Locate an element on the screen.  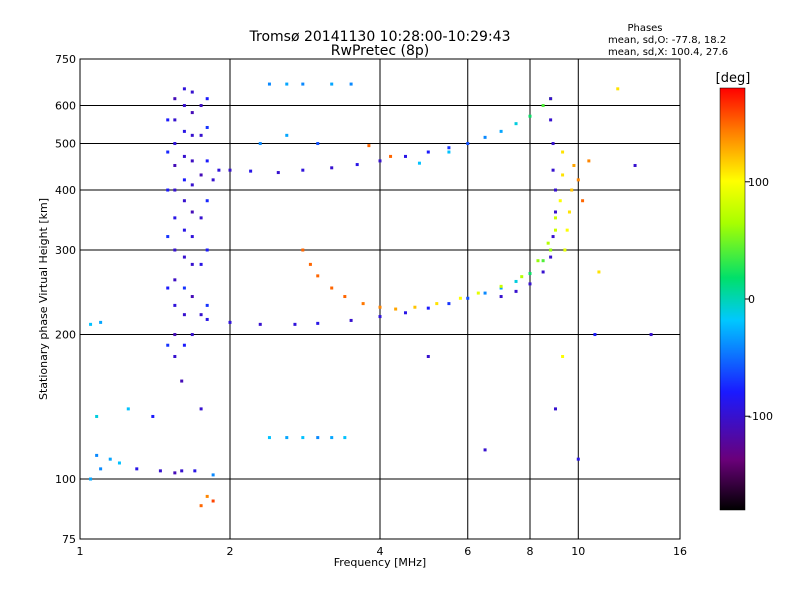
x-tick-label: 8 is located at coordinates (530, 551).